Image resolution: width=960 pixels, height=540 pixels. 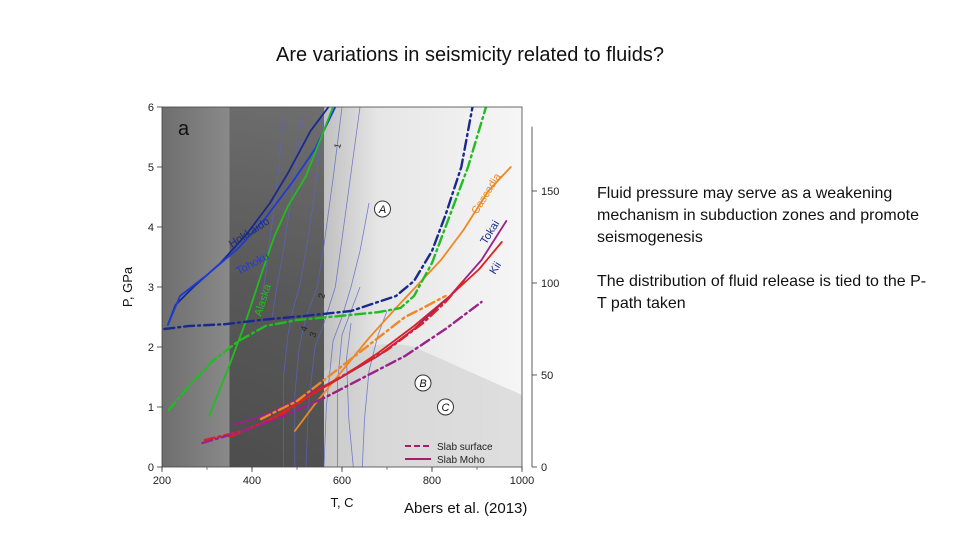 I want to click on series-dark-blue-dash-dot, so click(x=318, y=219).